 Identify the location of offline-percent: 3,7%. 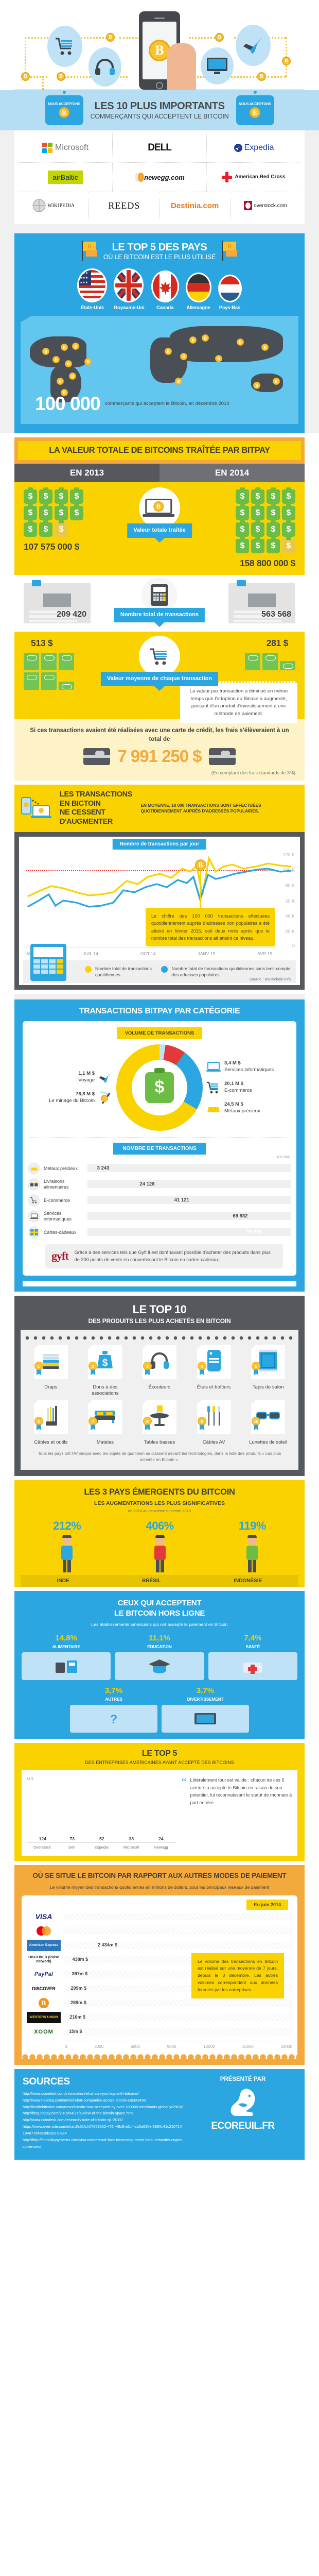
(205, 1691).